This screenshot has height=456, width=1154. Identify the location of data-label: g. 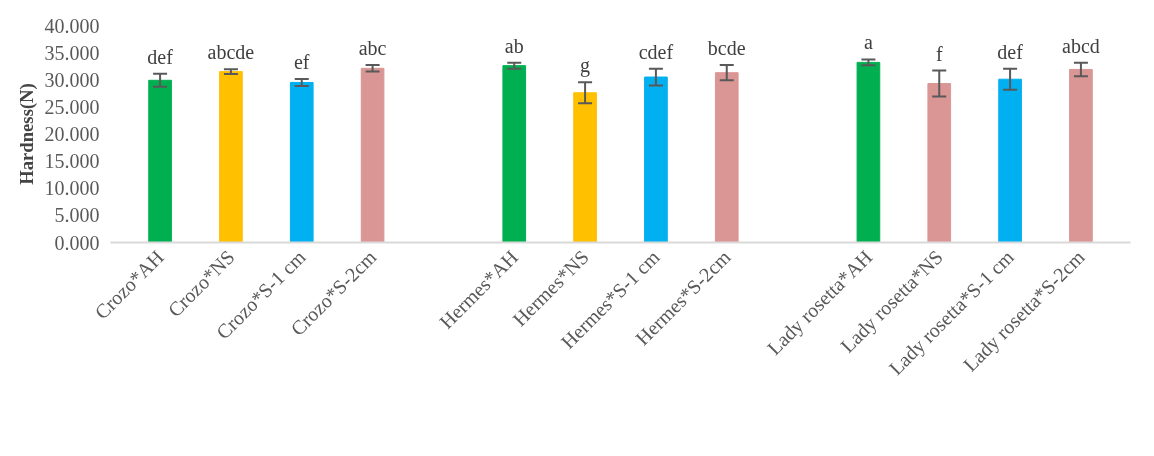
(585, 66).